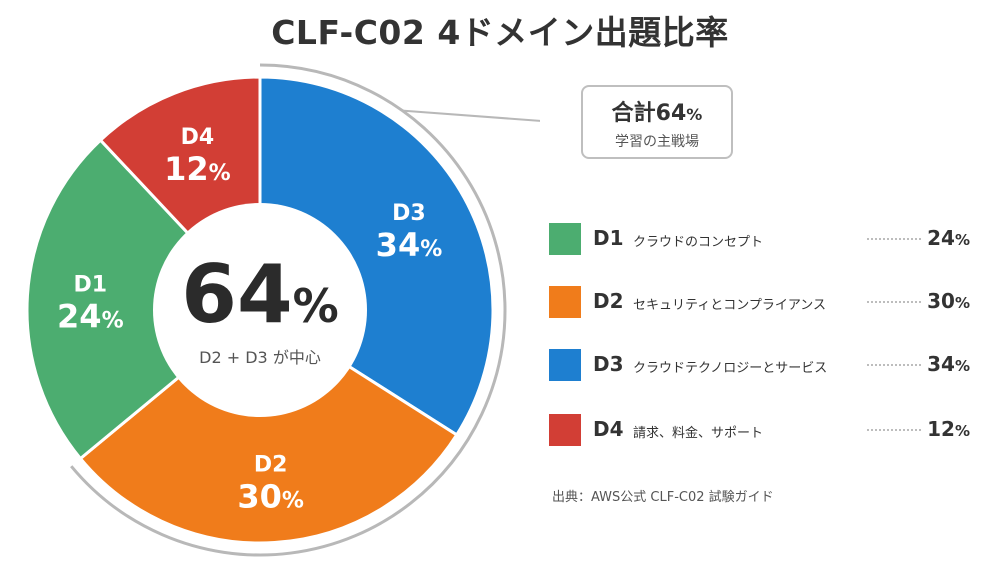 The image size is (1000, 563). Describe the element at coordinates (730, 305) in the screenshot. I see `legend-name: セキュリティとコンプライアンス` at that location.